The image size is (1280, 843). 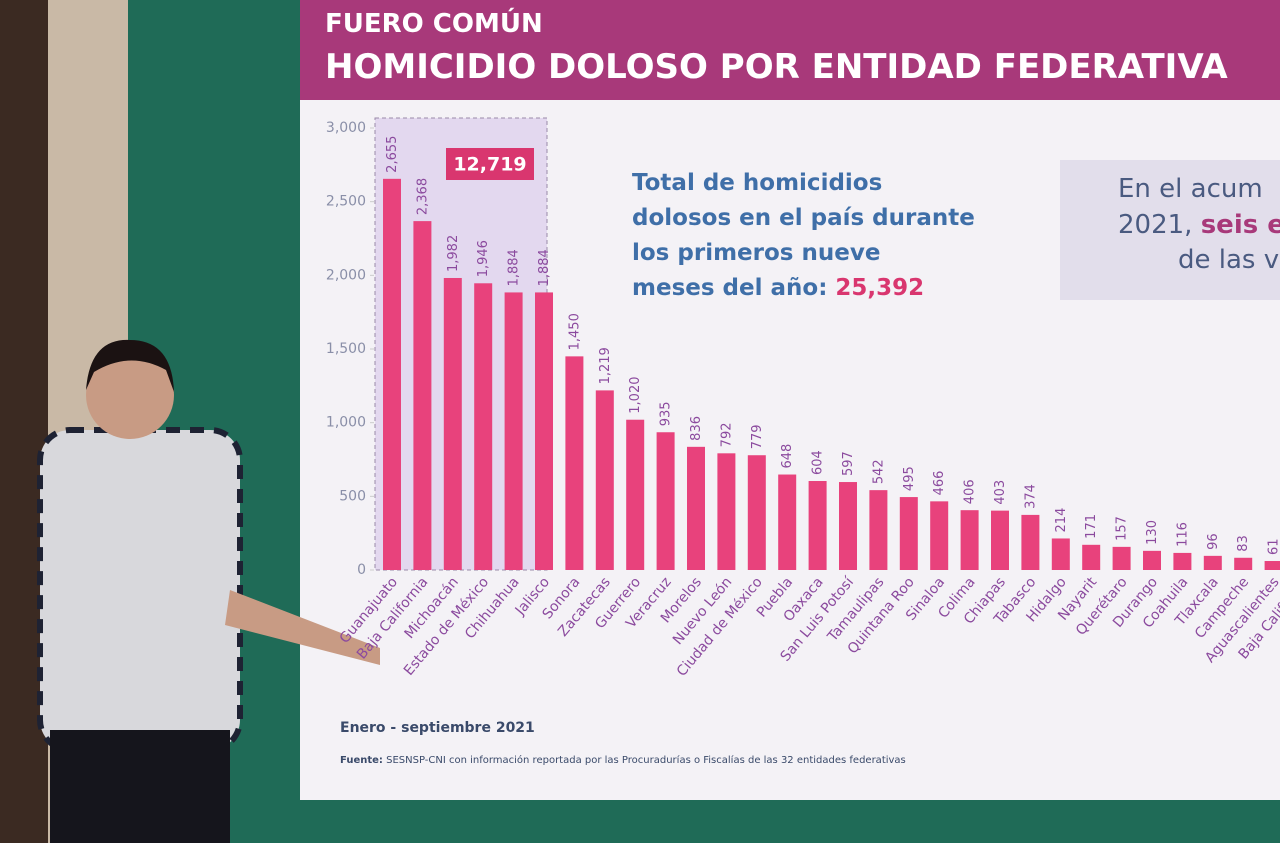 What do you see at coordinates (392, 154) in the screenshot?
I see `value-label: 2,655` at bounding box center [392, 154].